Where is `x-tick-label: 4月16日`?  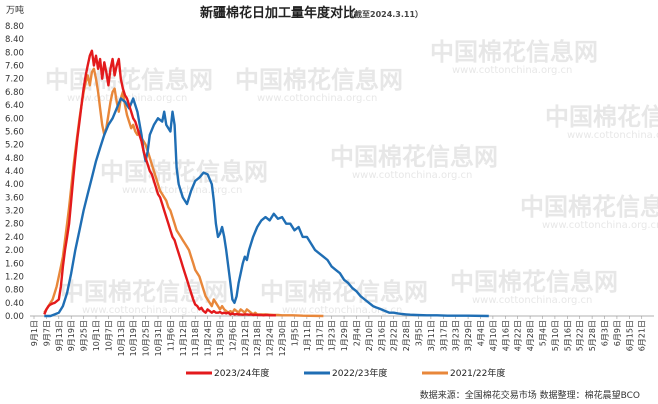 x-tick-label: 4月16日 is located at coordinates (505, 335).